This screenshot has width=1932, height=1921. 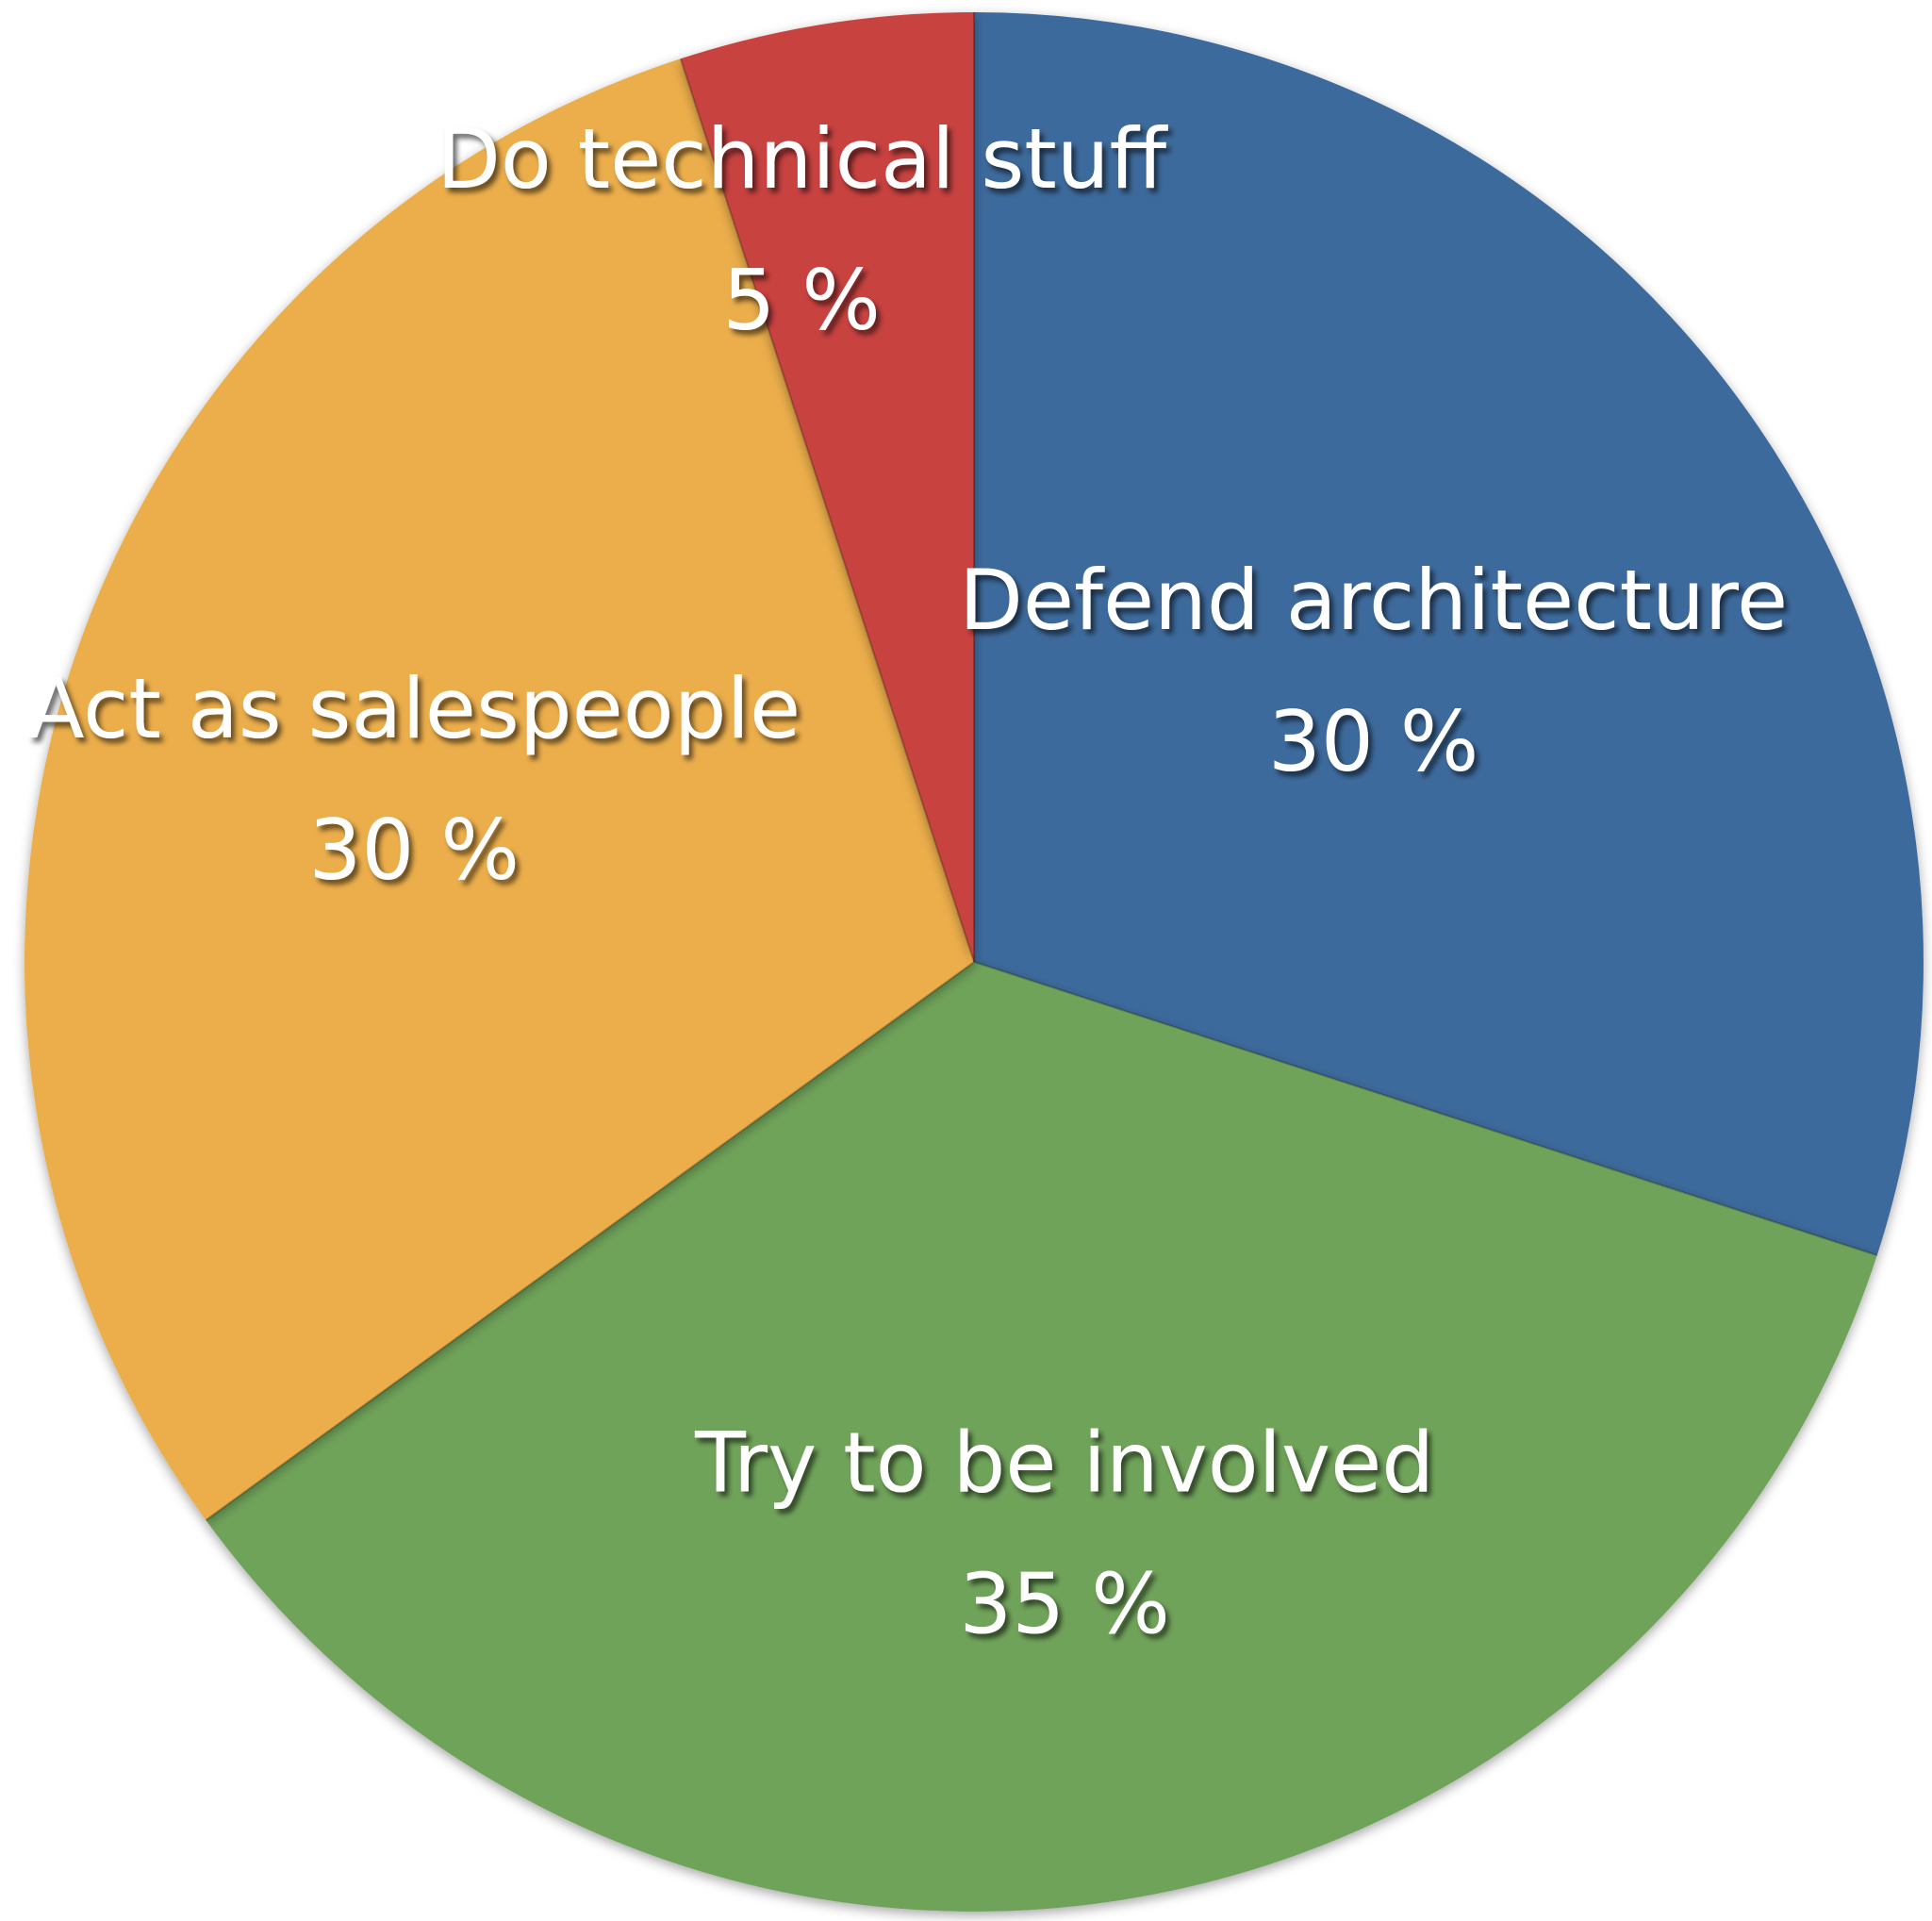 What do you see at coordinates (1373, 600) in the screenshot?
I see `slice-label-defend-architecture: Defend architecture` at bounding box center [1373, 600].